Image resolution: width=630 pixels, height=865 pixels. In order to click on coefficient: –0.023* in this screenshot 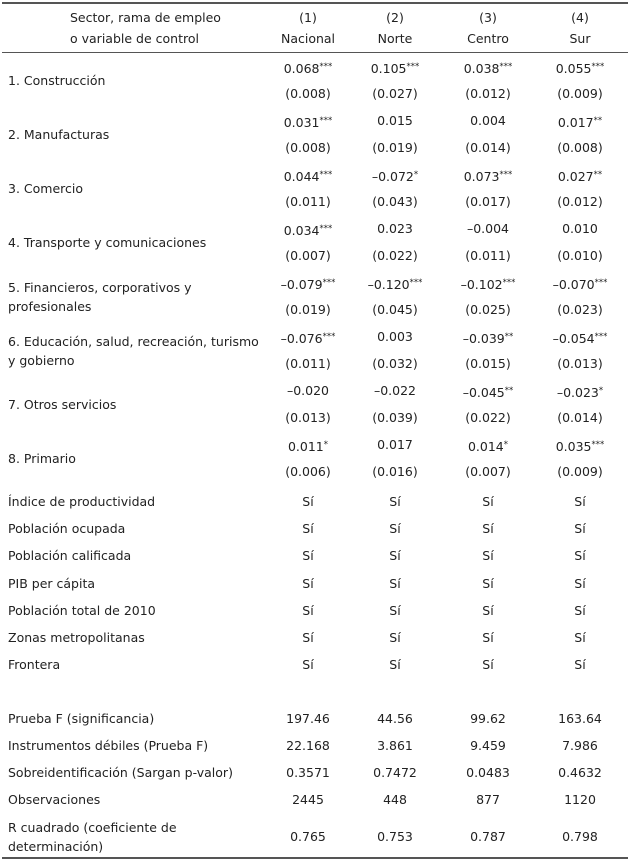, I will do `click(577, 392)`.